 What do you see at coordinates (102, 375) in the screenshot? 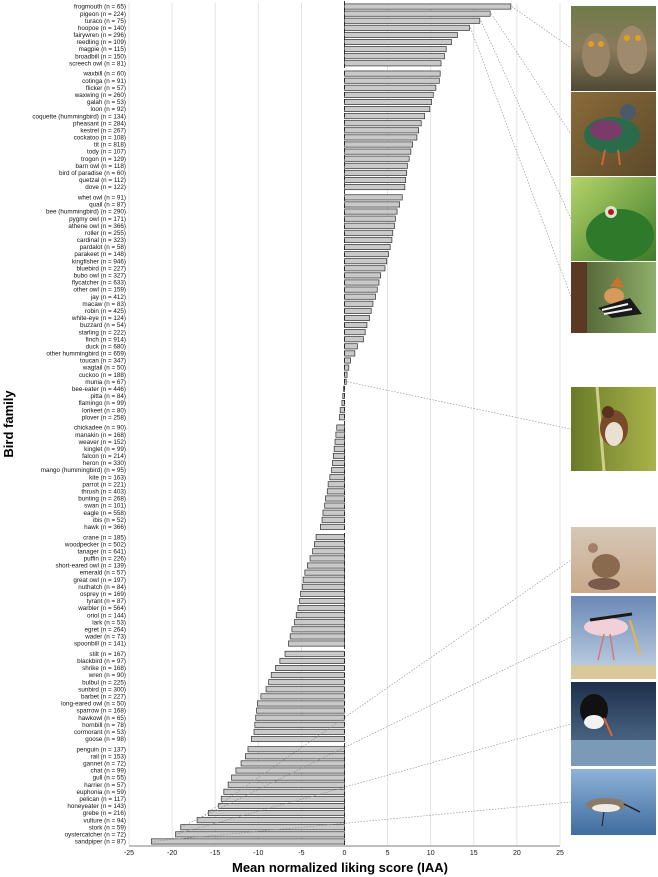
I see `category-label: cuckoo (n = 188)` at bounding box center [102, 375].